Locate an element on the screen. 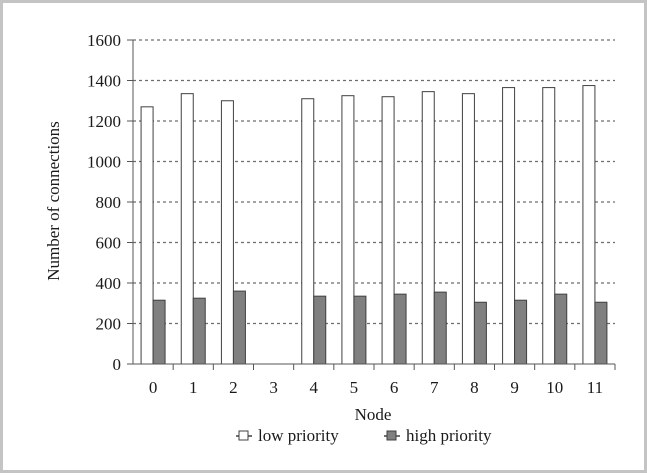 The height and width of the screenshot is (476, 647). x-axis-title: Node is located at coordinates (373, 414).